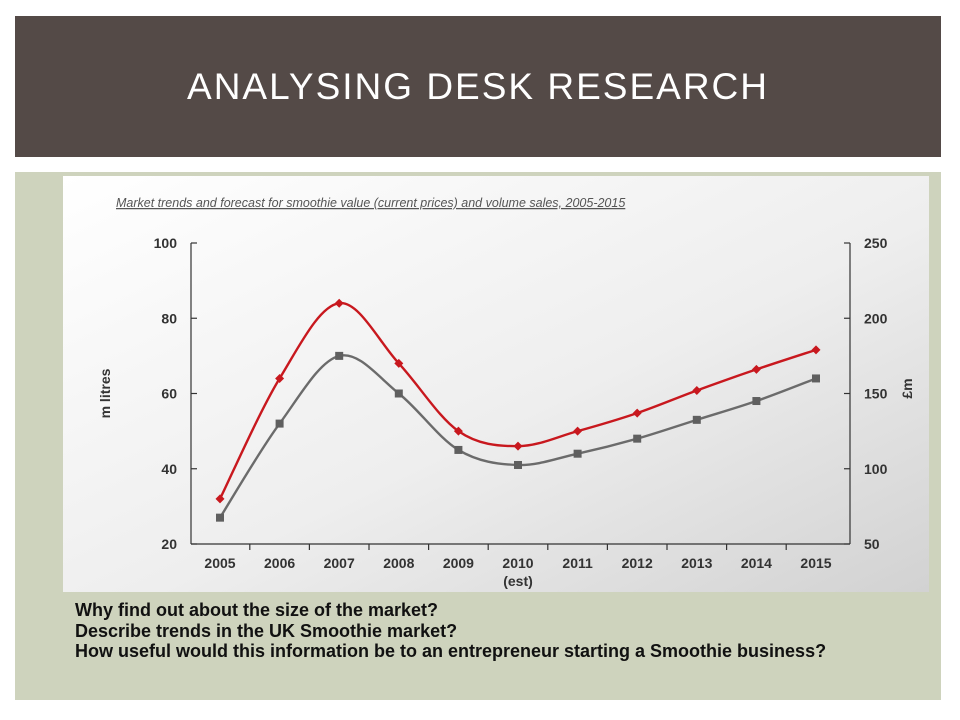 Image resolution: width=960 pixels, height=720 pixels. Describe the element at coordinates (577, 563) in the screenshot. I see `x-tick-label: 2011` at that location.